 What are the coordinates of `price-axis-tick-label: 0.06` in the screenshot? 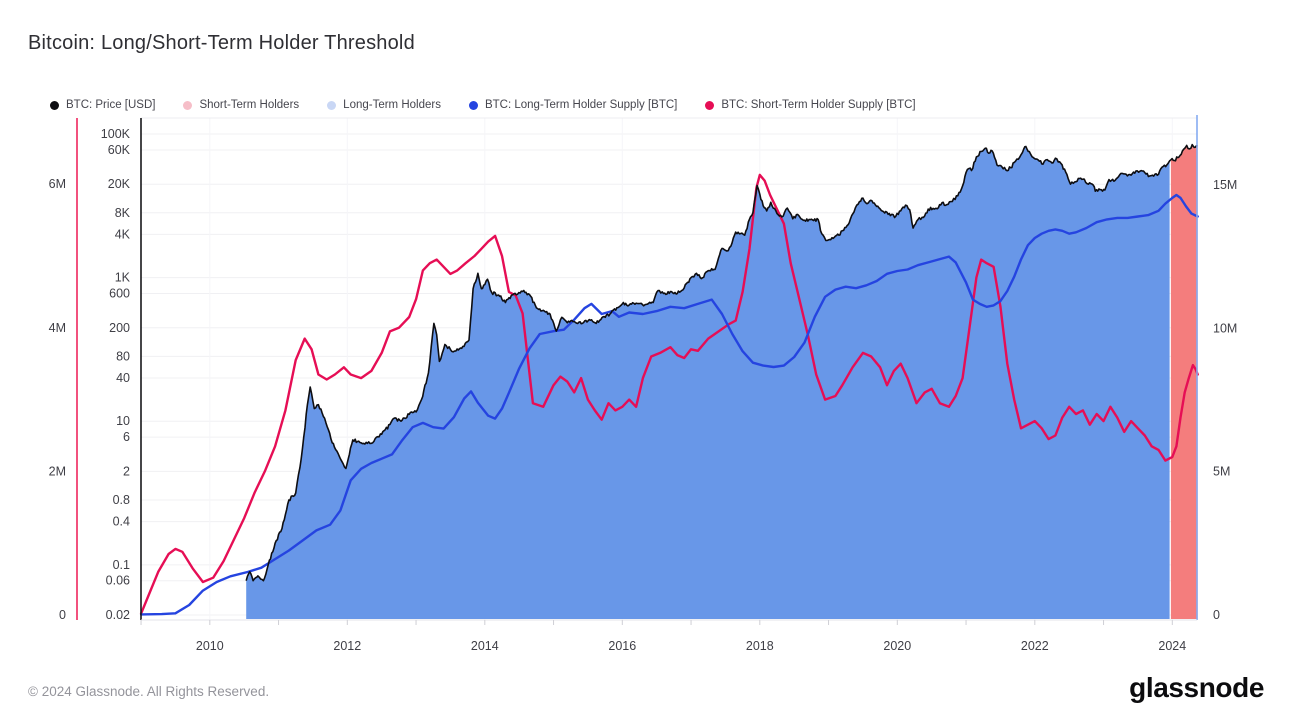 It's located at (118, 581).